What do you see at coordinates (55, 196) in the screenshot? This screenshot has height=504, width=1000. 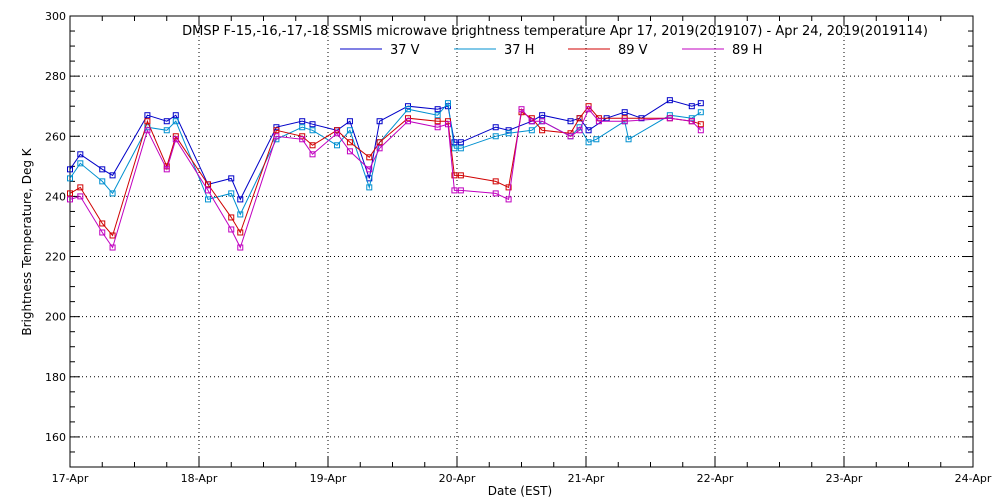 I see `y-tick-label: 240` at bounding box center [55, 196].